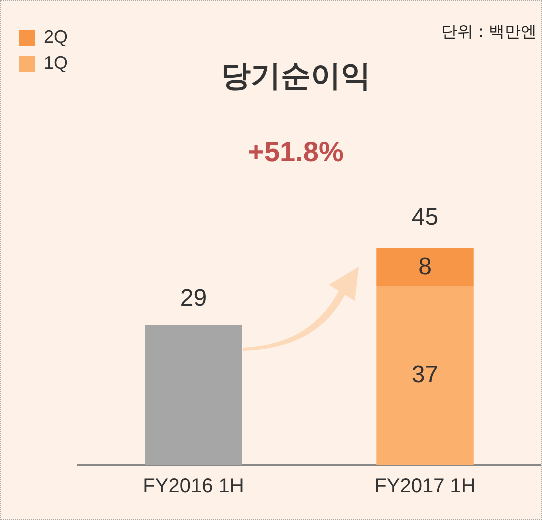  I want to click on x-tick-label: FY2017 1H, so click(425, 487).